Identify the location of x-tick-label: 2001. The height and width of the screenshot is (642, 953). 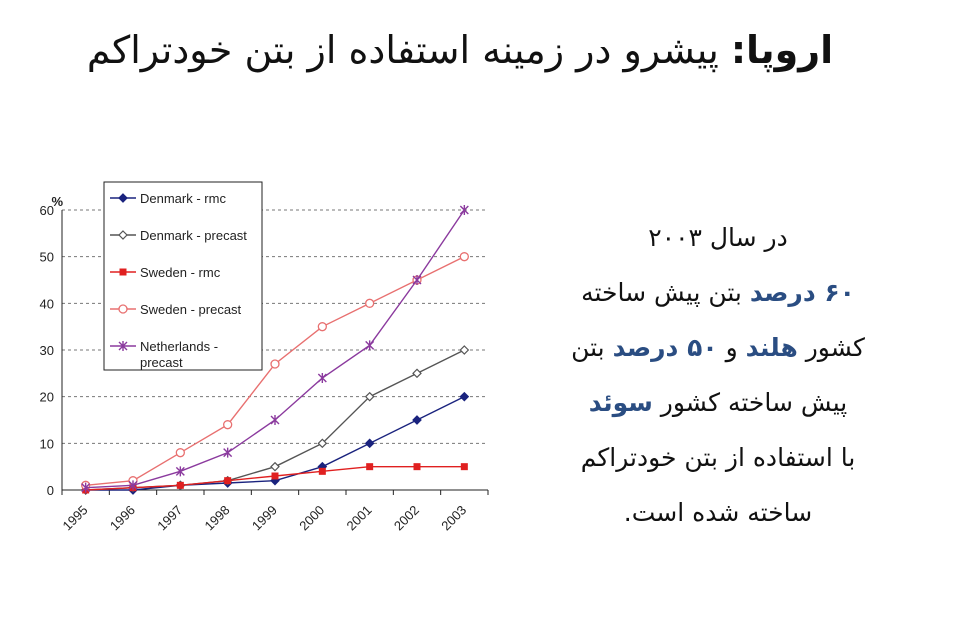
(359, 517).